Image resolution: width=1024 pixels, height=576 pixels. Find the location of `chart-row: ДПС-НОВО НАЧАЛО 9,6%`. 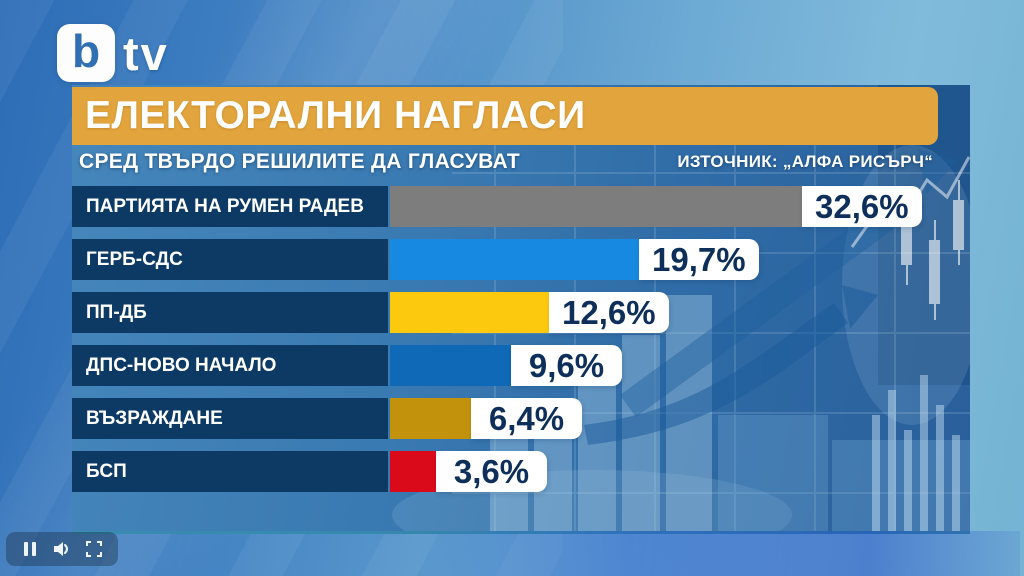

chart-row: ДПС-НОВО НАЧАЛО 9,6% is located at coordinates (512, 365).